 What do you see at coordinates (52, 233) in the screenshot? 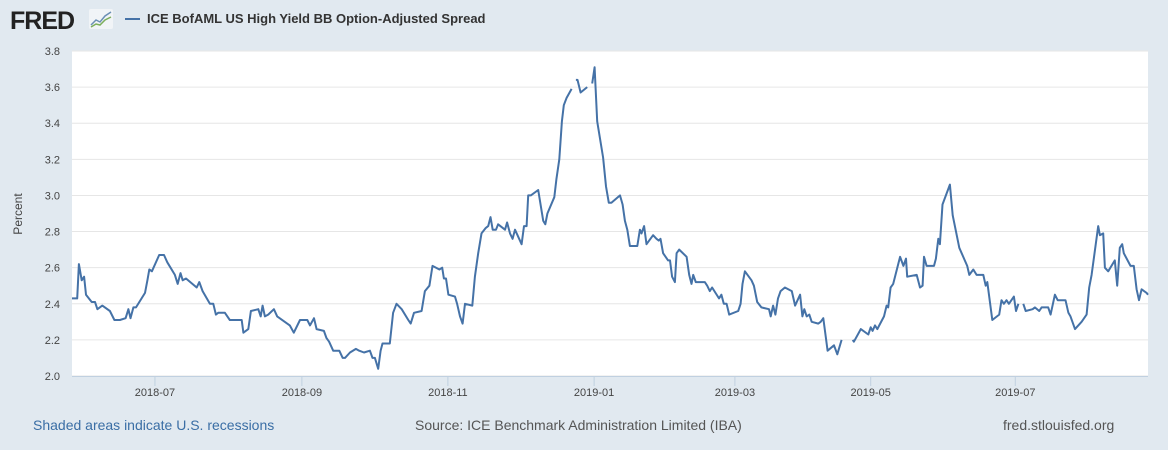
I see `y-tick-label: 2.8` at bounding box center [52, 233].